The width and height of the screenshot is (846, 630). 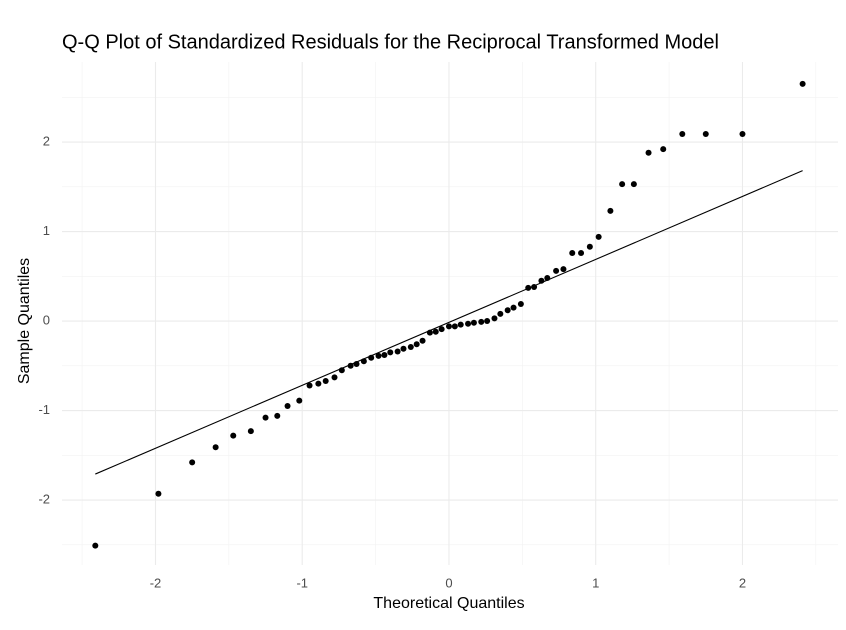 I want to click on x-tick-label: 1, so click(x=595, y=582).